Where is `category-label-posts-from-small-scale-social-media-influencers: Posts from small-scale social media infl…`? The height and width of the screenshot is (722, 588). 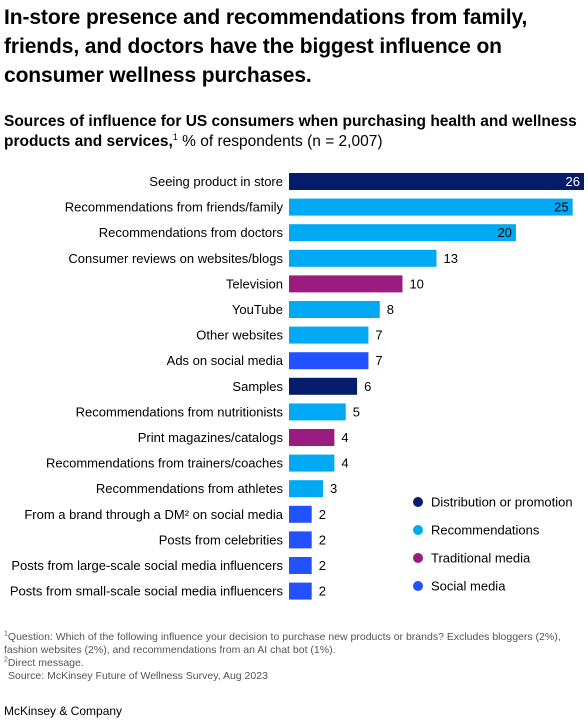 category-label-posts-from-small-scale-social-media-influencers: Posts from small-scale social media infl… is located at coordinates (147, 591).